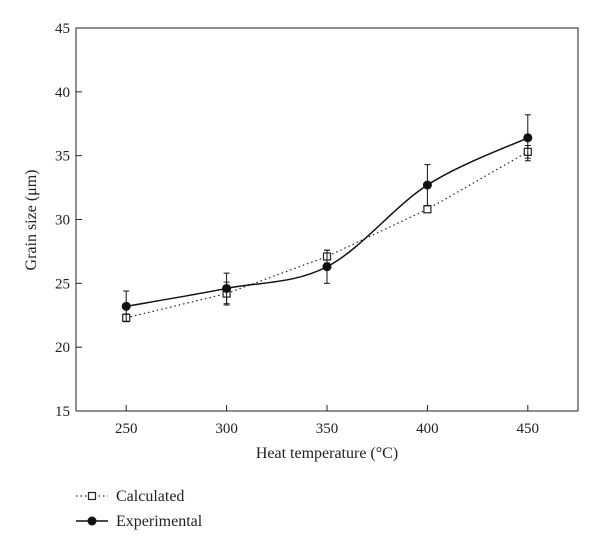  Describe the element at coordinates (427, 209) in the screenshot. I see `data-point-calculated` at that location.